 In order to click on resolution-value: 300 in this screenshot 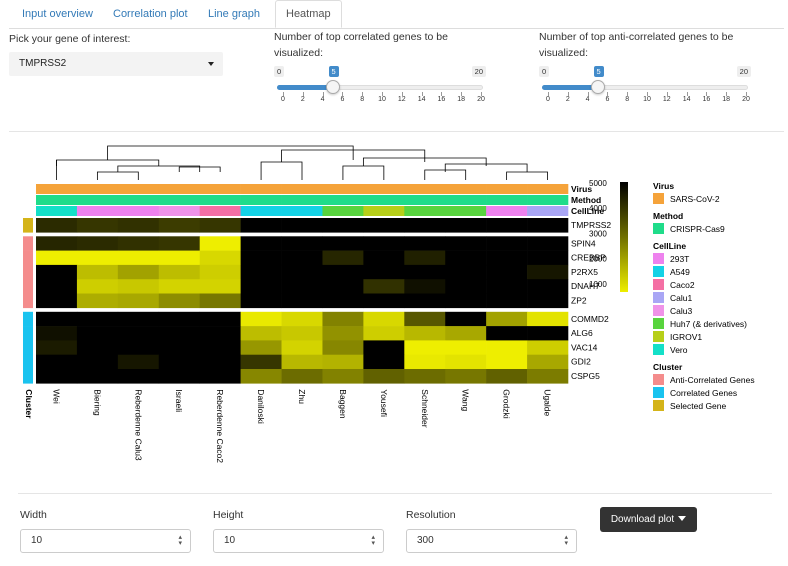, I will do `click(425, 540)`.